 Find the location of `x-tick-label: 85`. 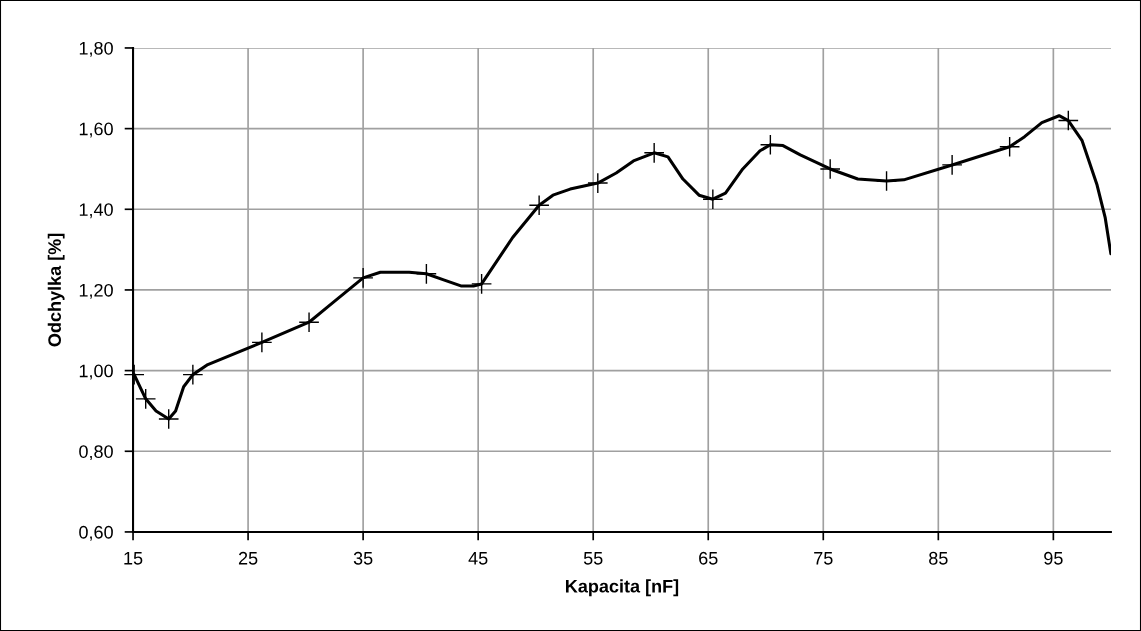

x-tick-label: 85 is located at coordinates (938, 558).